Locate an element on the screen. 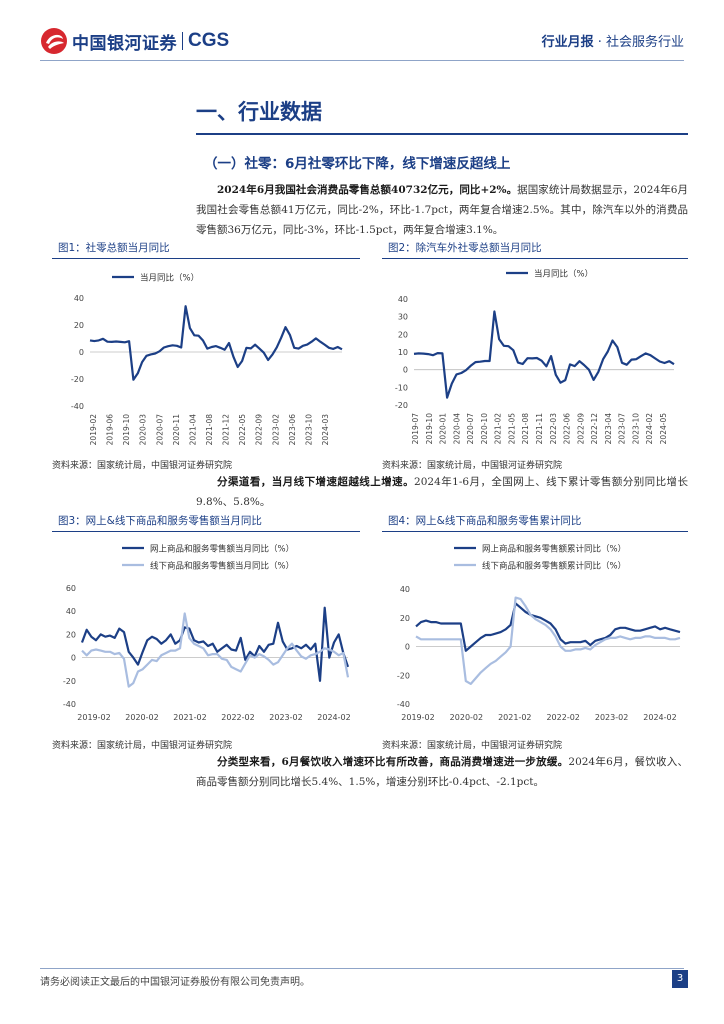 The width and height of the screenshot is (724, 1024). legend-label: 网上商品和服务零售额当月同比（%） is located at coordinates (222, 549).